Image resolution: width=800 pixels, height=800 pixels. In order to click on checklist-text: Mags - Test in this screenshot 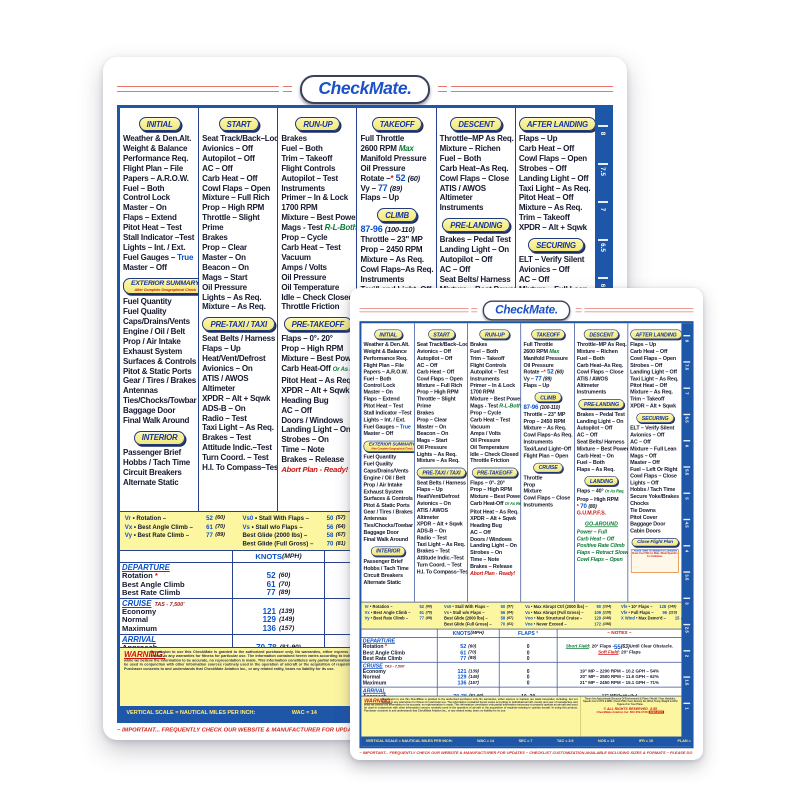, I will do `click(303, 228)`.